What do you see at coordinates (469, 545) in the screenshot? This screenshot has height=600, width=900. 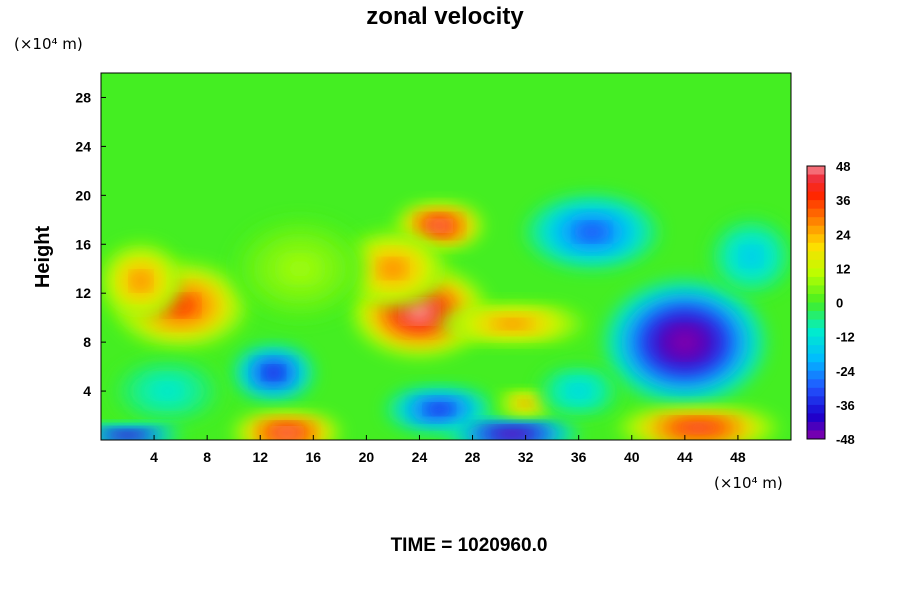 I see `time-label: TIME = 1020960.0` at bounding box center [469, 545].